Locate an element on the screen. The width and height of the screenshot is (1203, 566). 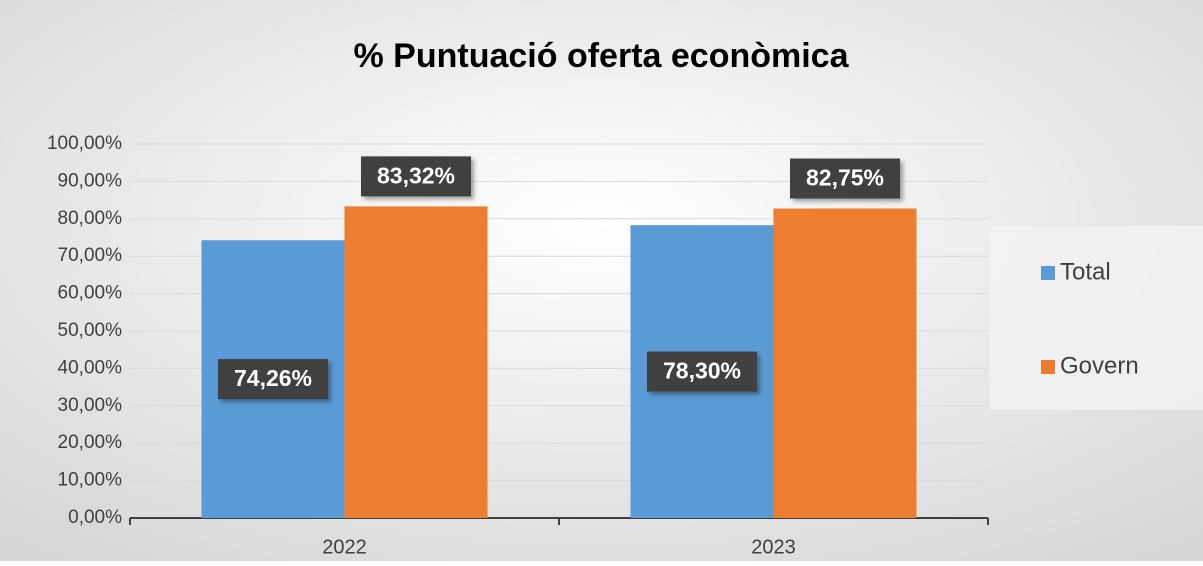
y-tick-label: 10,00% is located at coordinates (90, 480).